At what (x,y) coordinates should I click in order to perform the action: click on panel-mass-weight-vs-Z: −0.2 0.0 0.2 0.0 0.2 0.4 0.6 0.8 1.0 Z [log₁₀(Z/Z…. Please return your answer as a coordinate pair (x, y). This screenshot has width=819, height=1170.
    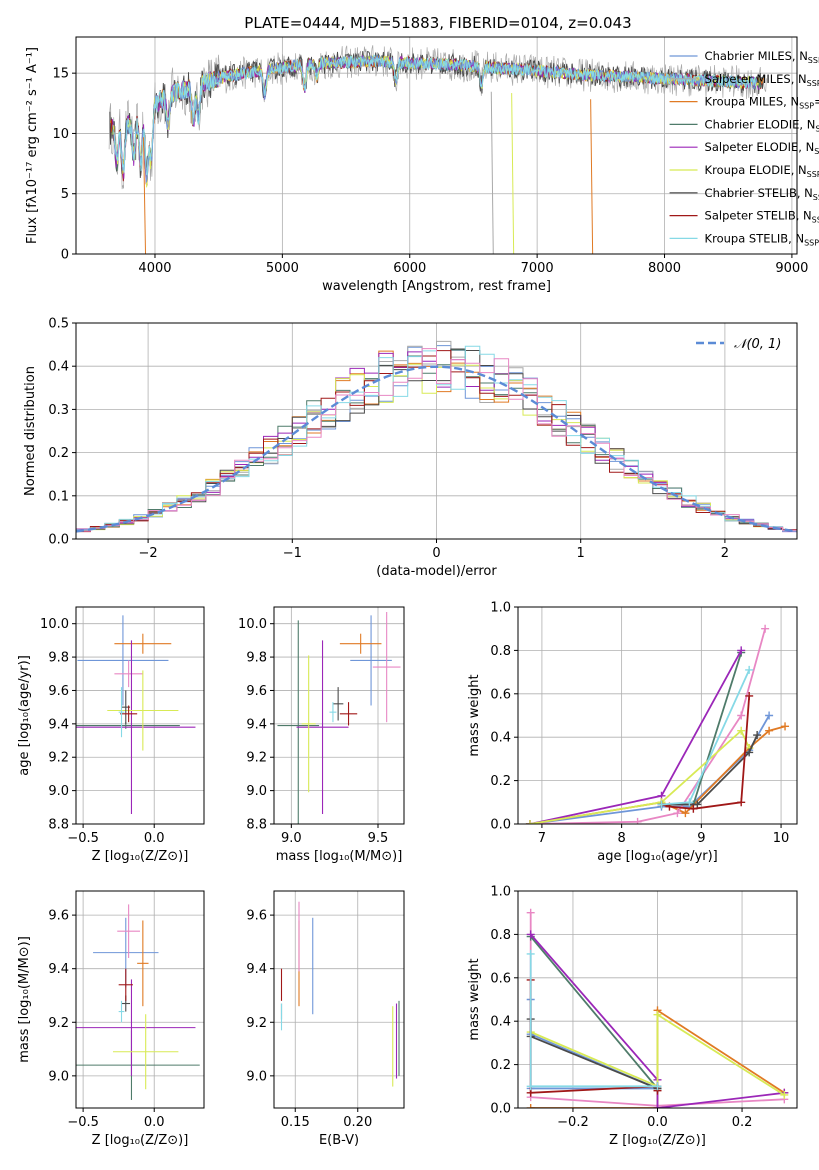
    Looking at the image, I should click on (632, 1016).